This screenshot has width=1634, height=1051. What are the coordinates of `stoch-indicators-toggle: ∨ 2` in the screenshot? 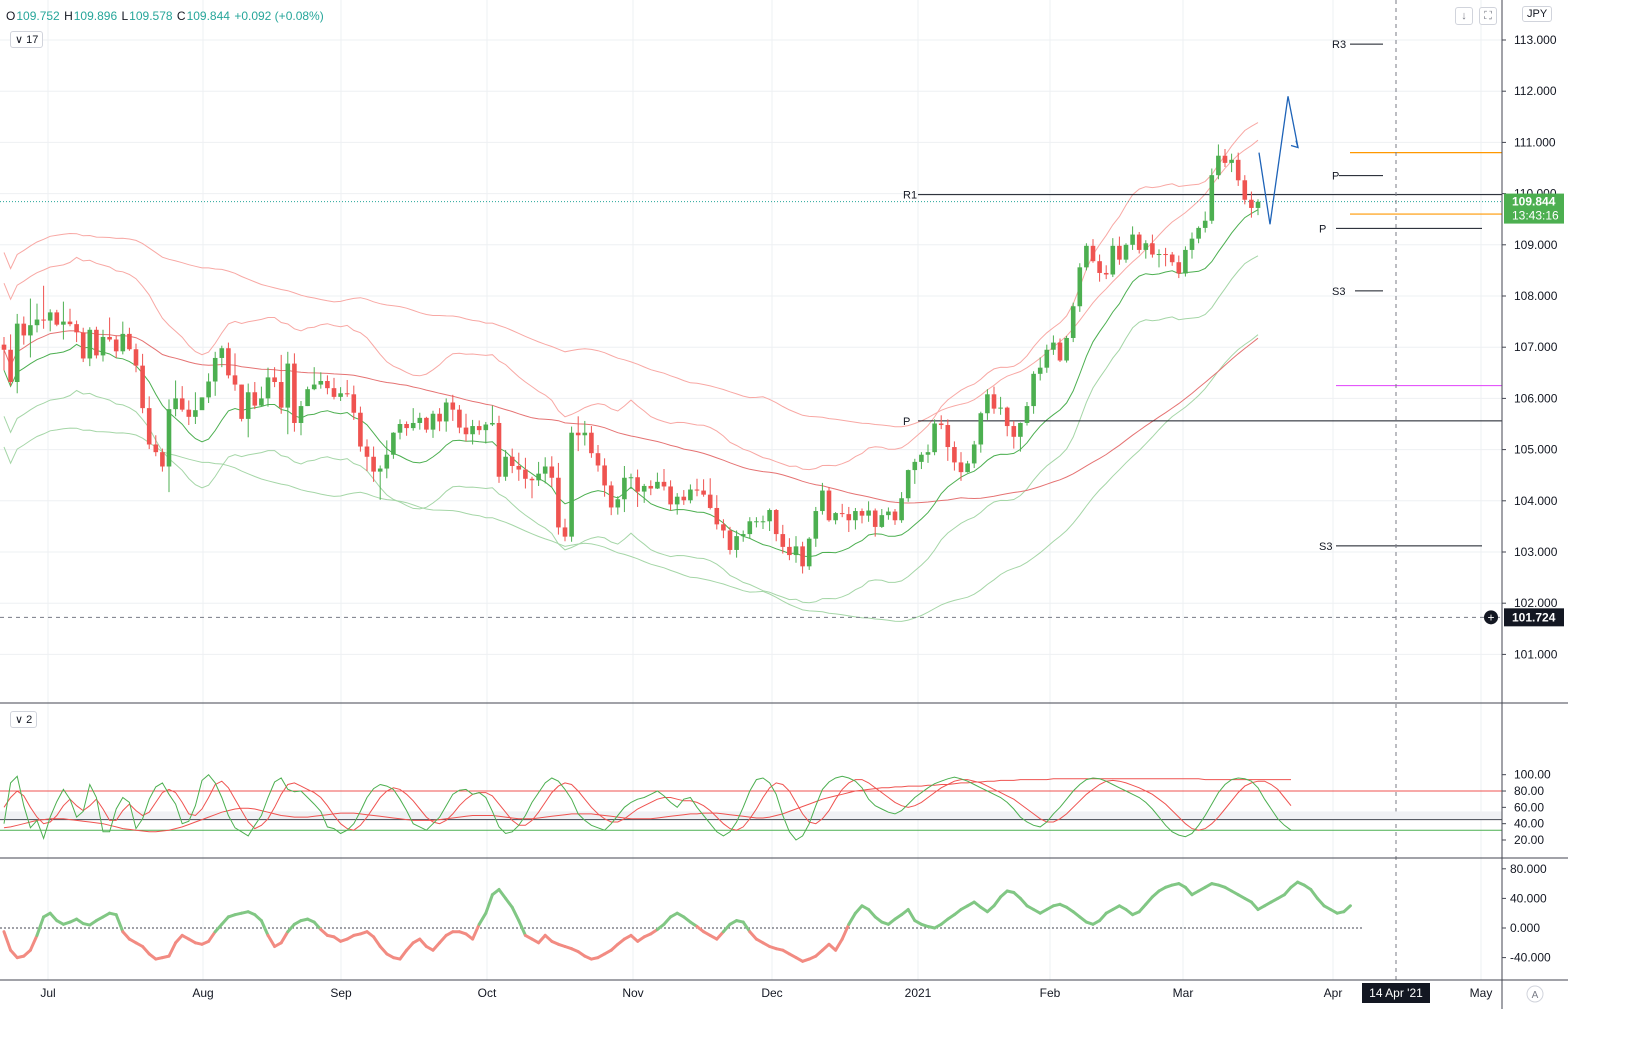 It's located at (24, 719).